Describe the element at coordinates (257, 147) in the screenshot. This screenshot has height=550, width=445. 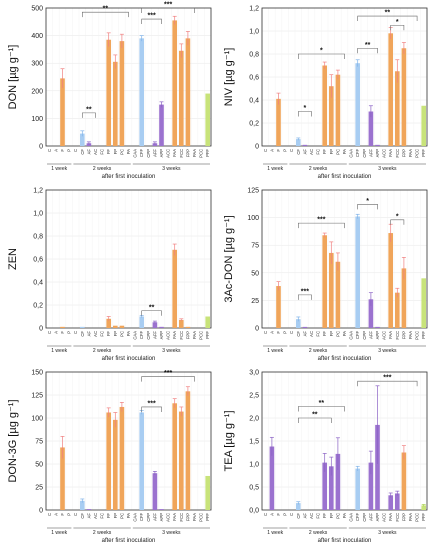
I see `y-tick-label: 0` at that location.